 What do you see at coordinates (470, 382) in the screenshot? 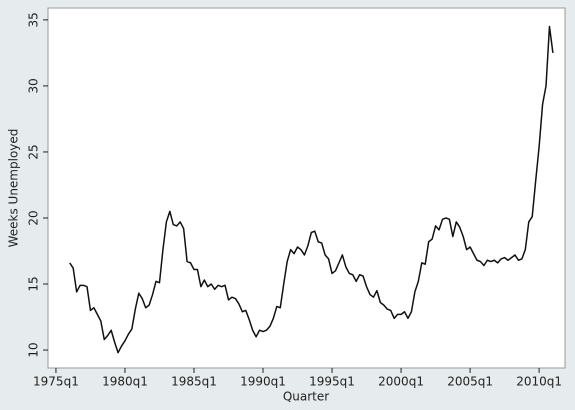
I see `x-tick-label: 2005q1` at bounding box center [470, 382].